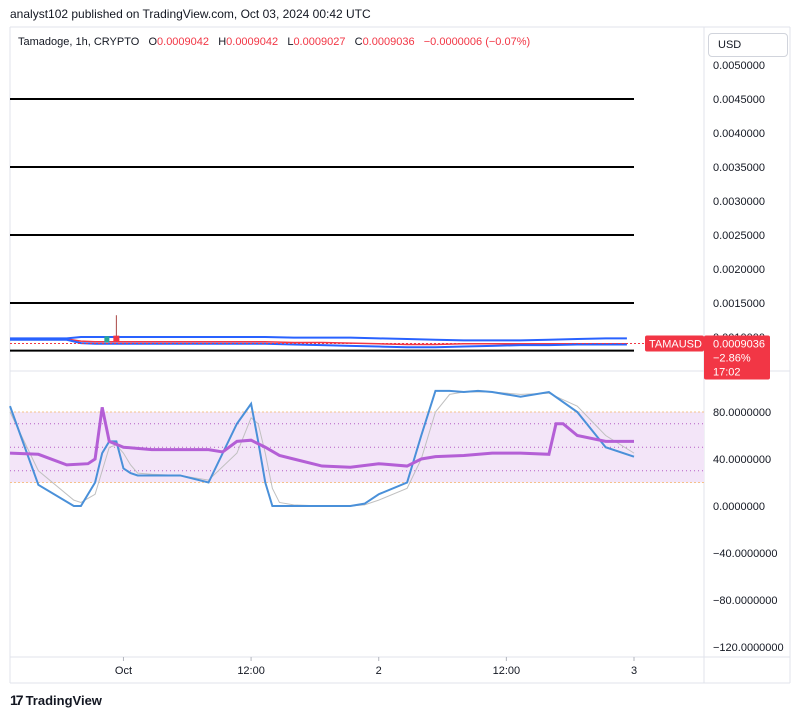  What do you see at coordinates (739, 134) in the screenshot?
I see `price-tick-label: 0.0040000` at bounding box center [739, 134].